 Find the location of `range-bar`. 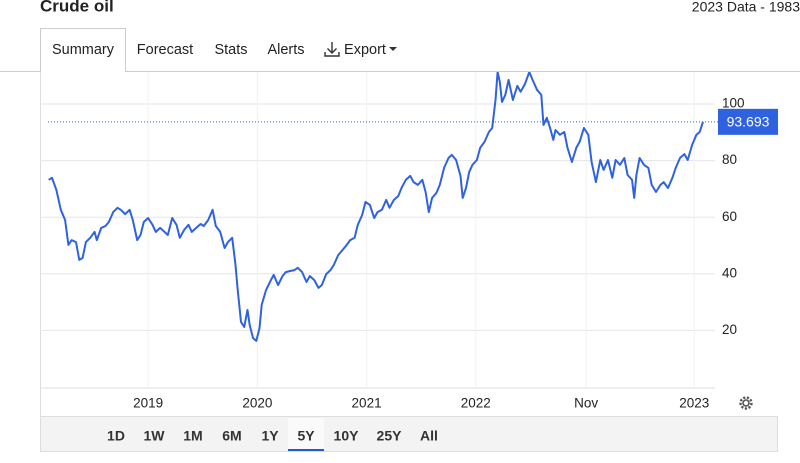

range-bar is located at coordinates (409, 434).